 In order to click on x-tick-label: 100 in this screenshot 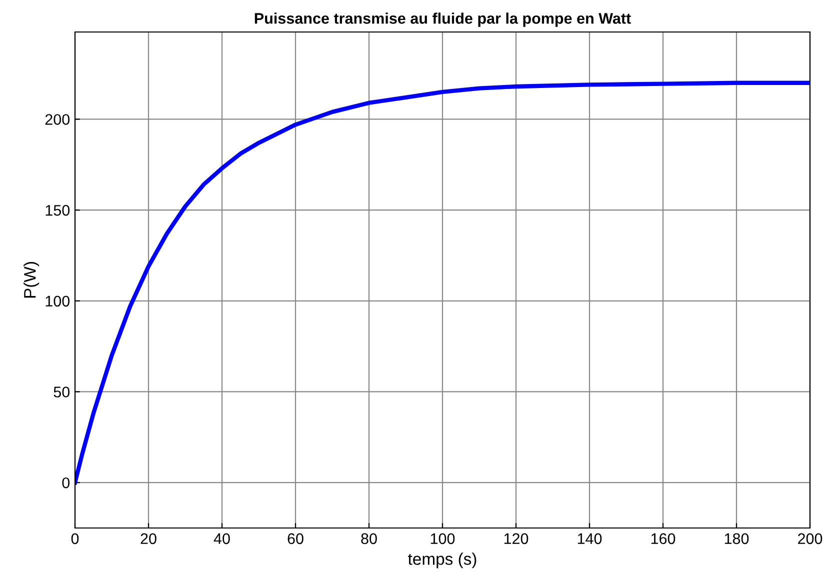, I will do `click(442, 538)`.